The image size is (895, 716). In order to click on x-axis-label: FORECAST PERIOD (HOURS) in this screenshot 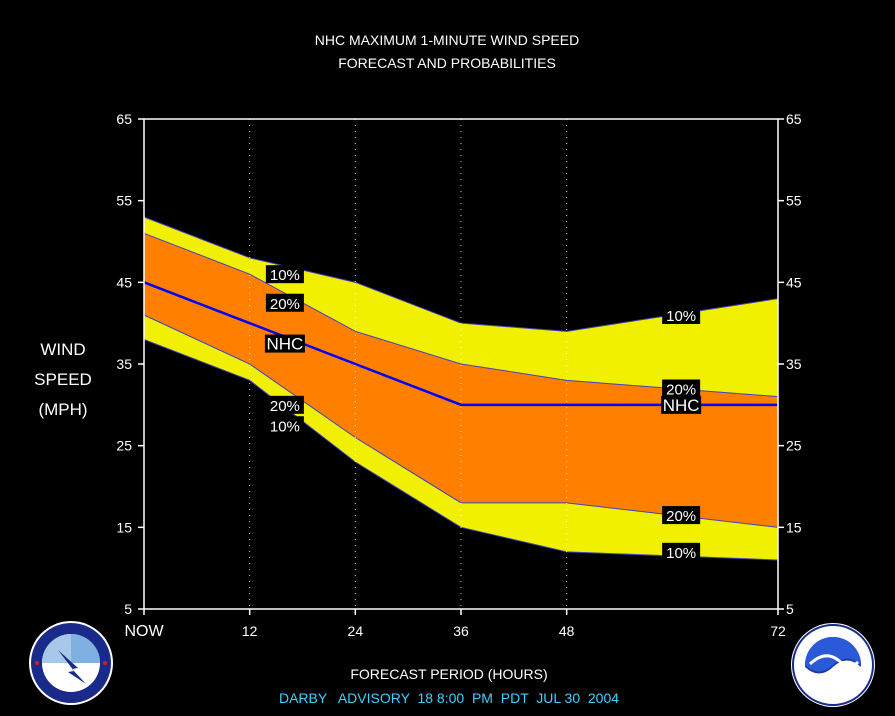, I will do `click(448, 674)`.